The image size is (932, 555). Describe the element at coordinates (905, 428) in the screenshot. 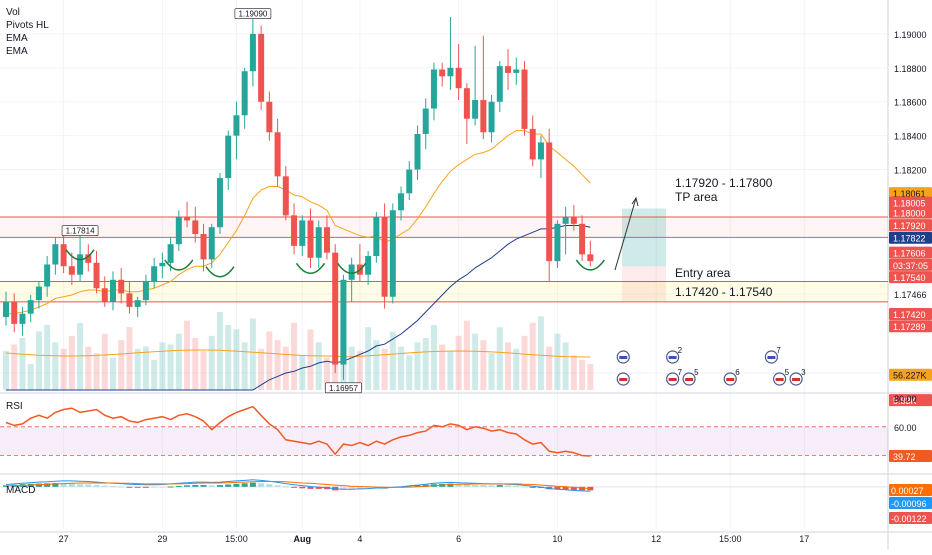

I see `rsi-tick-label: 60.00` at that location.